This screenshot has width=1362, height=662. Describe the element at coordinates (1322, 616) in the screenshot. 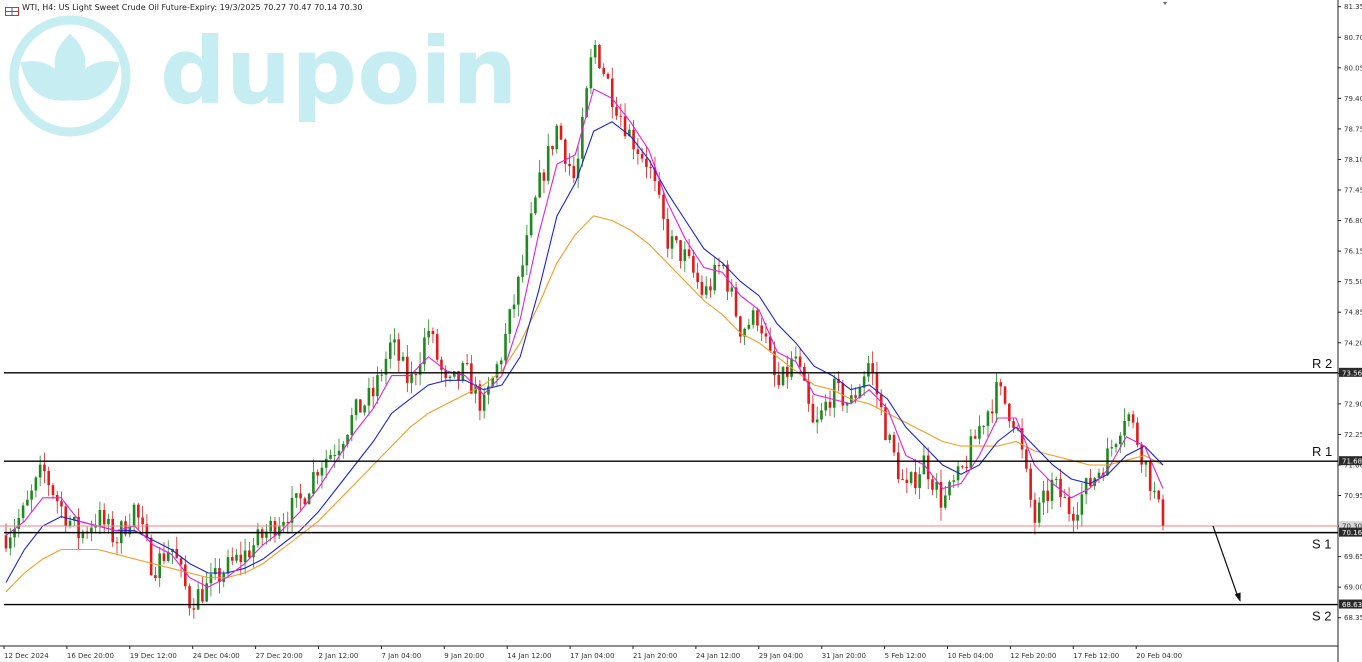

I see `level-label: S 2` at that location.